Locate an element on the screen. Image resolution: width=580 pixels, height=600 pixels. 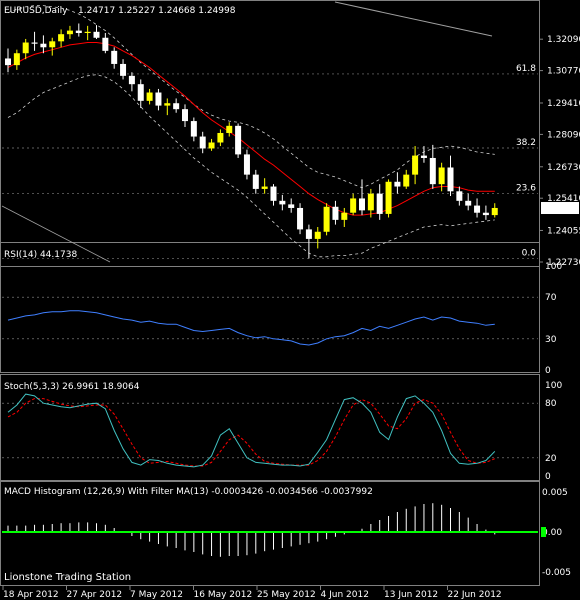
stoch-main-line is located at coordinates (251, 430).